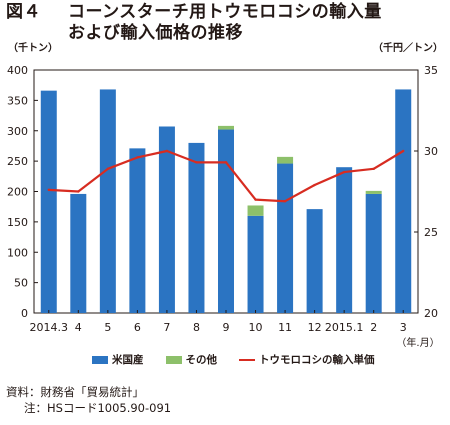 Image resolution: width=450 pixels, height=425 pixels. Describe the element at coordinates (196, 327) in the screenshot. I see `x-tick-label: 8` at that location.